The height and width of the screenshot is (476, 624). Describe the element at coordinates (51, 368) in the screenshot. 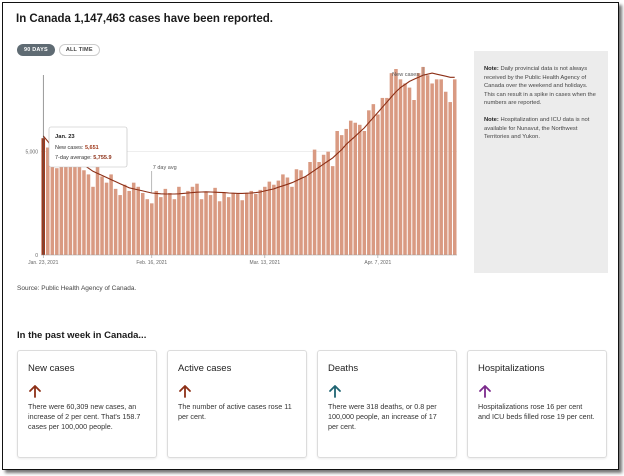

I see `card-title: New cases` at that location.